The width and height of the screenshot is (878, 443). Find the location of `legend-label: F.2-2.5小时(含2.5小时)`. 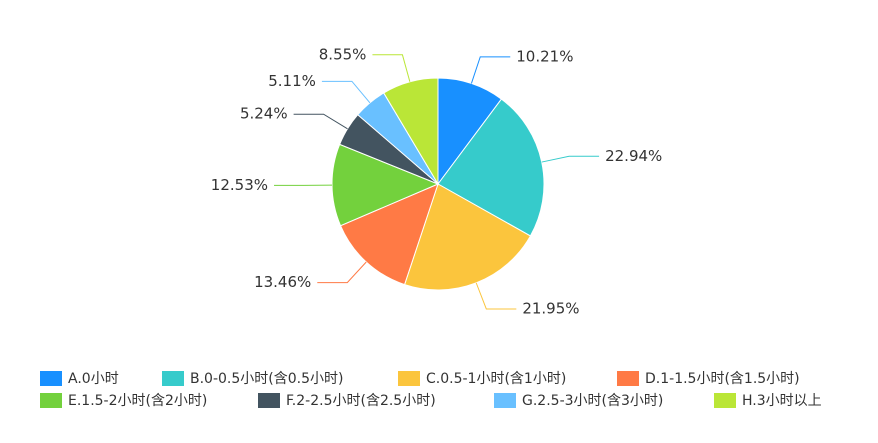

legend-label: F.2-2.5小时(含2.5小时) is located at coordinates (361, 401).